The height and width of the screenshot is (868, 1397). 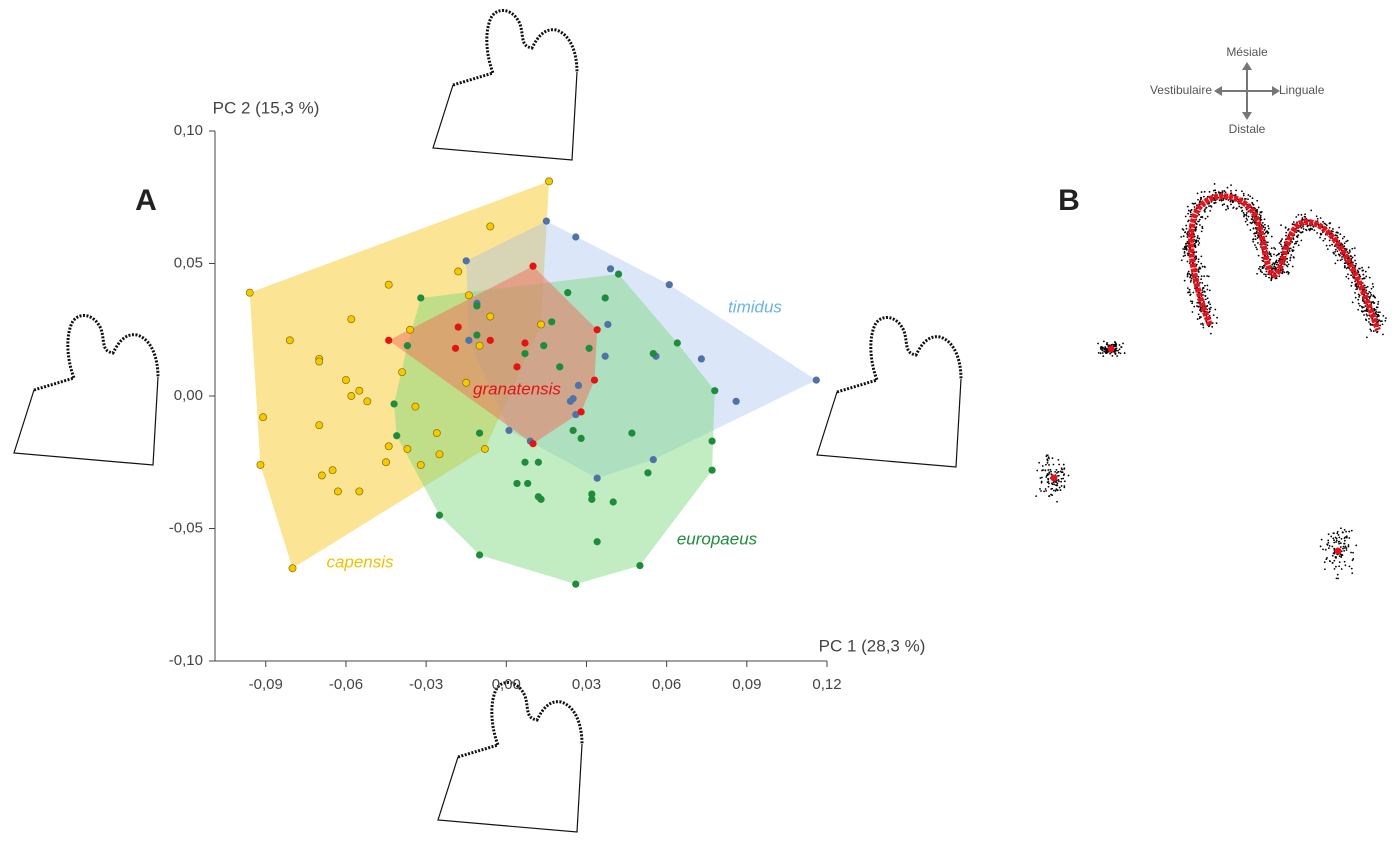 What do you see at coordinates (717, 538) in the screenshot?
I see `group-label: europaeus` at bounding box center [717, 538].